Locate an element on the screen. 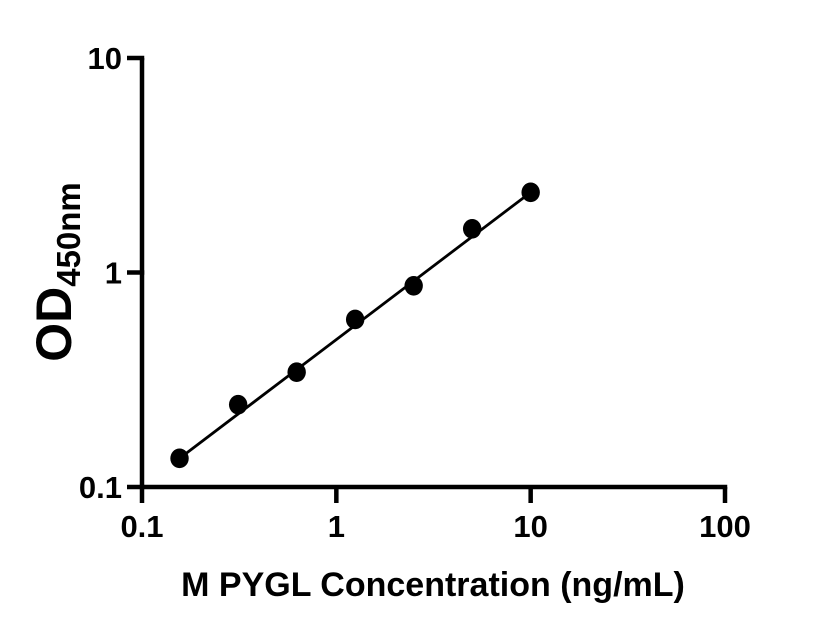 The height and width of the screenshot is (640, 816). x-tick-label: 0.1 is located at coordinates (141, 526).